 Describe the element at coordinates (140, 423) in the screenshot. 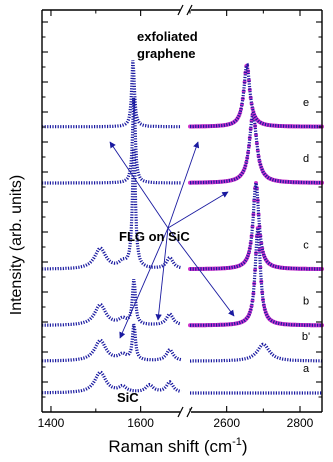

I see `x-tick-label: 1600` at that location.